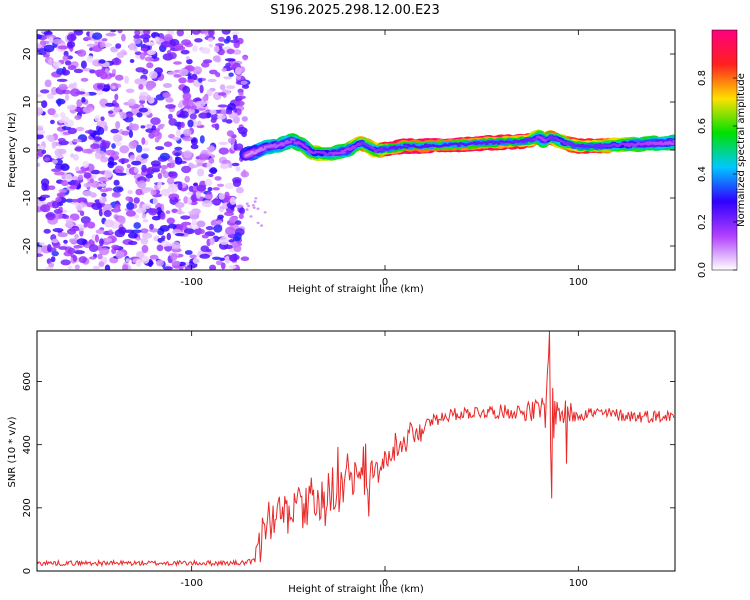  What do you see at coordinates (12, 451) in the screenshot?
I see `snr-y-label: SNR (10 * v/v)` at bounding box center [12, 451].